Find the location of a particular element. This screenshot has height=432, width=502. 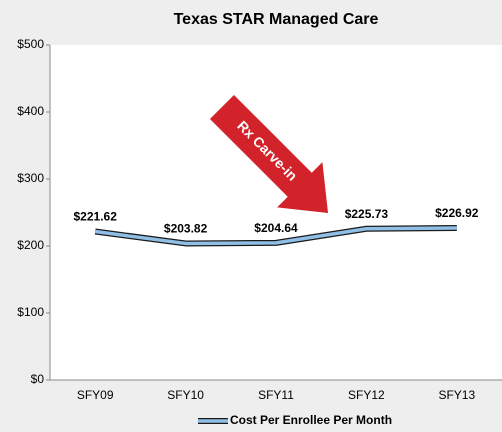

line is located at coordinates (275, 236).